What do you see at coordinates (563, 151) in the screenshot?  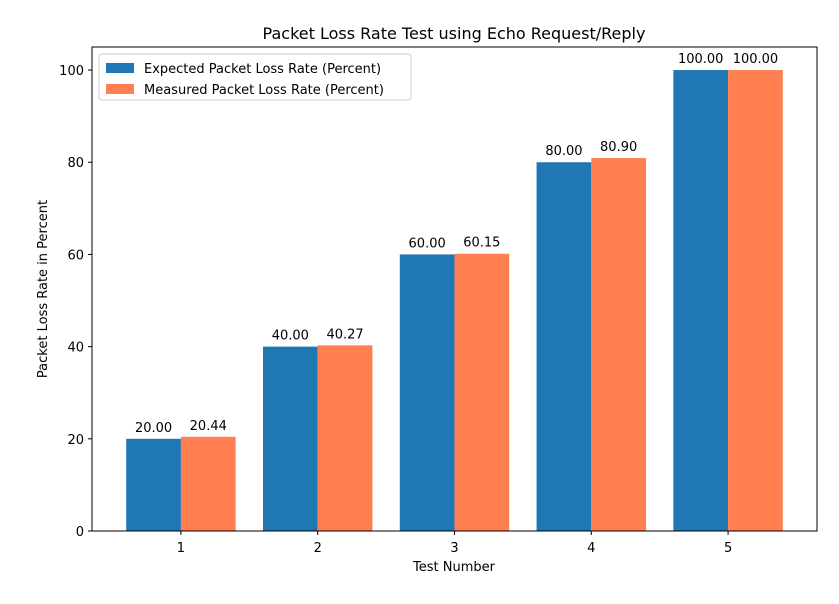 I see `data-label: 80.00` at bounding box center [563, 151].